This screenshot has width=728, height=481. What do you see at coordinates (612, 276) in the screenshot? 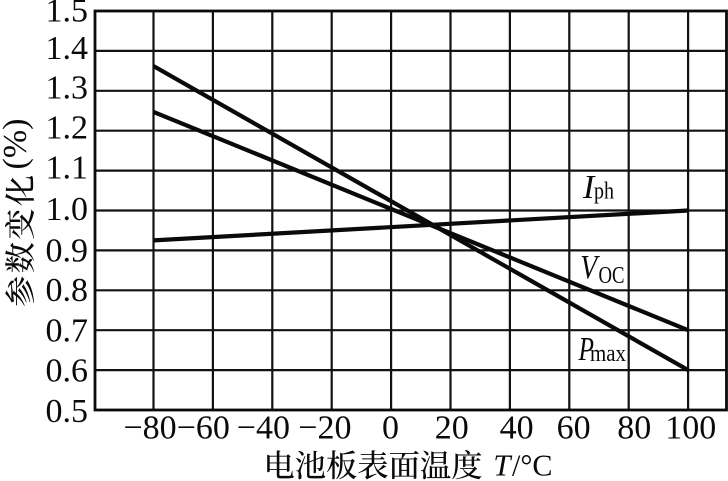
I see `svg-text: OC` at bounding box center [612, 276].